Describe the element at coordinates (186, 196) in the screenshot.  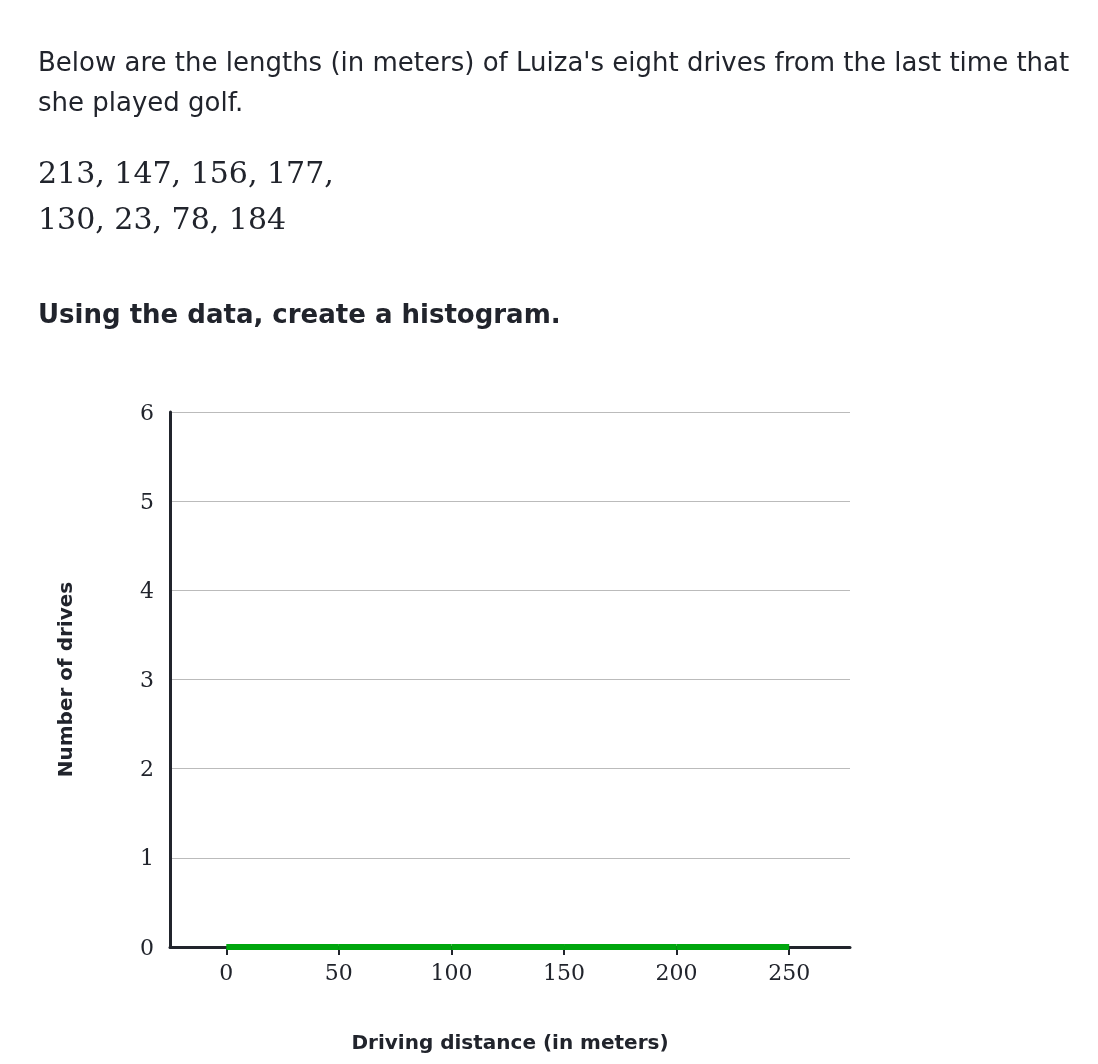
I see `chart-subtitle: 213, 147, 156, 177, 130, 23, 78, 184` at that location.